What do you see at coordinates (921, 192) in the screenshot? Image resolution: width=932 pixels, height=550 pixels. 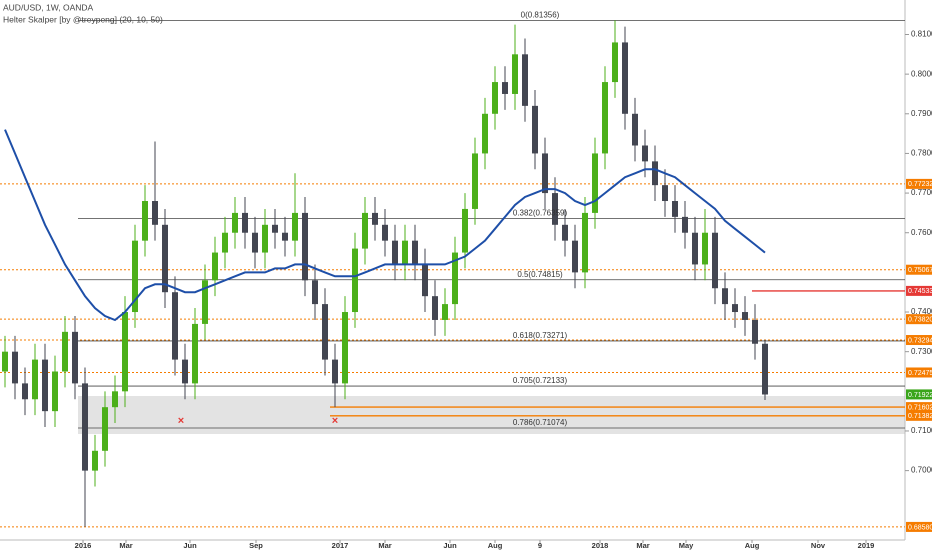 I see `y-tick-label: 0.77000` at bounding box center [921, 192].